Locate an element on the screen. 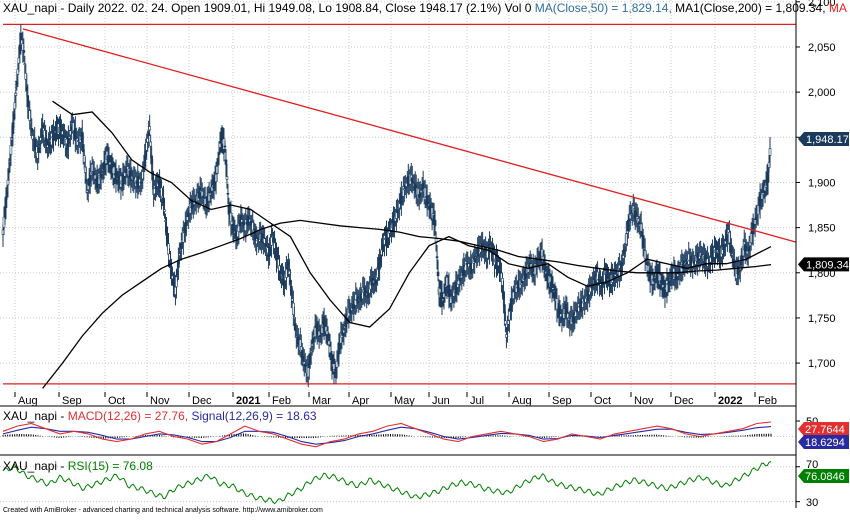 This screenshot has height=520, width=850. macd-badge-label: 27.7644 is located at coordinates (825, 430).